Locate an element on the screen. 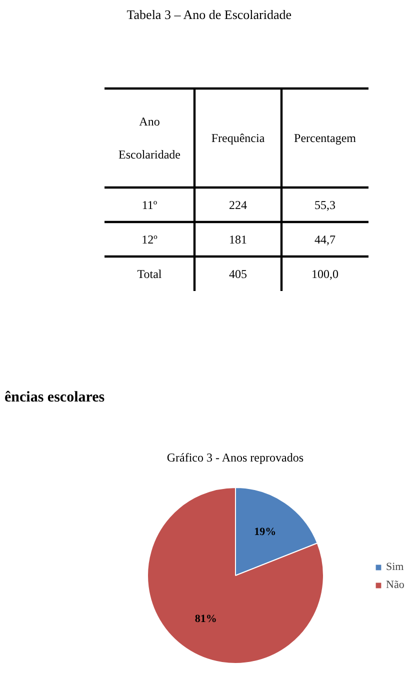  data-label: 181 is located at coordinates (238, 239).